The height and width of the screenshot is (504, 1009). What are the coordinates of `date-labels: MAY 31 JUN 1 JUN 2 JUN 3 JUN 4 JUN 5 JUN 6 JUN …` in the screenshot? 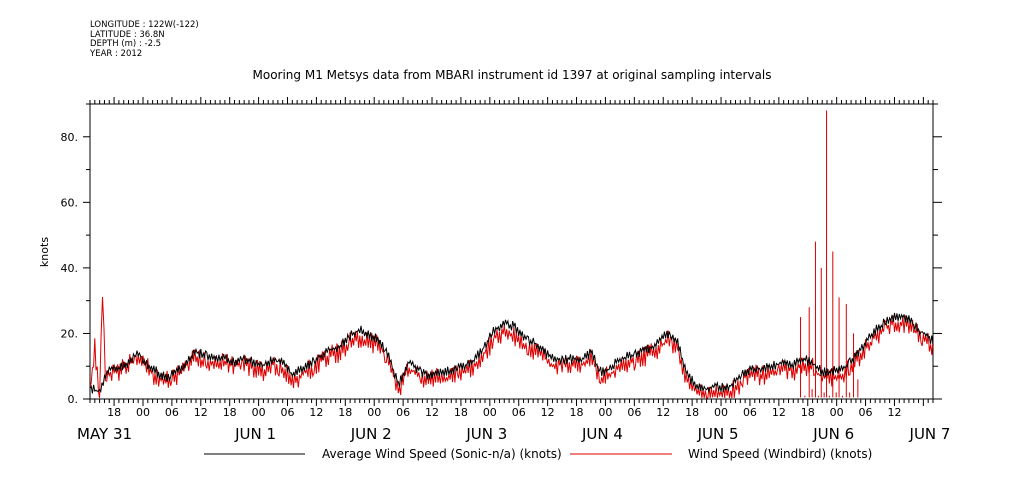 It's located at (513, 434).